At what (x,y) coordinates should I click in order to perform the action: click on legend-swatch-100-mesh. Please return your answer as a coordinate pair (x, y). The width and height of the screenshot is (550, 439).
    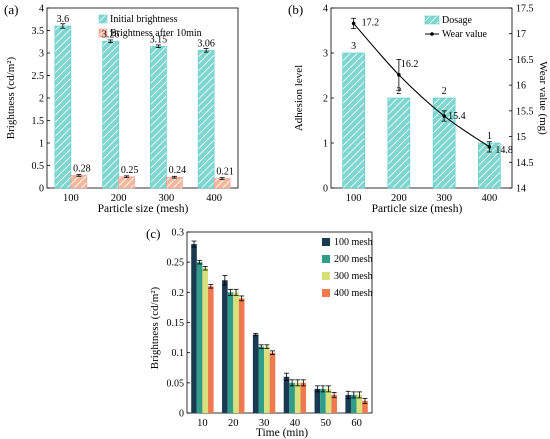
    Looking at the image, I should click on (326, 242).